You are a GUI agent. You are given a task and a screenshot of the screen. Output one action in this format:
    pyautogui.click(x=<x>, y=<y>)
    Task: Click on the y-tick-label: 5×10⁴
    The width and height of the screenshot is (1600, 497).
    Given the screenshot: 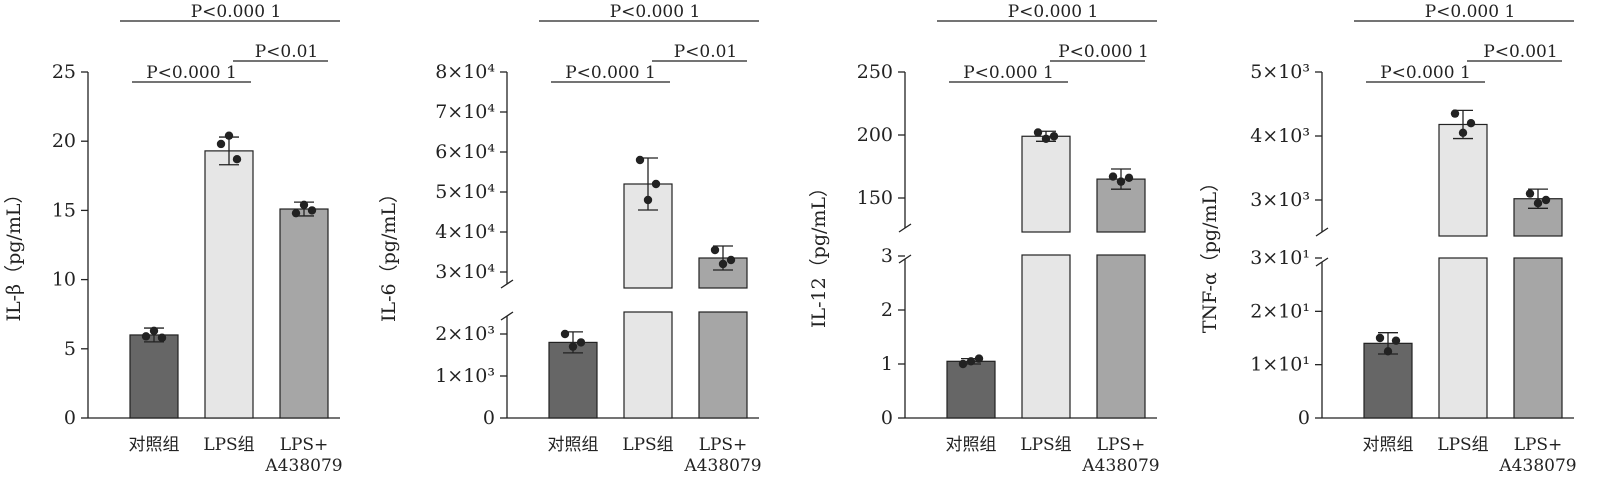 What is the action you would take?
    pyautogui.click(x=465, y=192)
    